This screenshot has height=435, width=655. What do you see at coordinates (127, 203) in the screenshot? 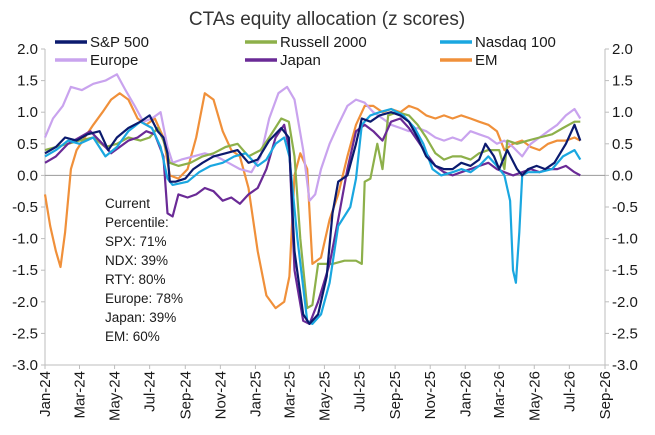
I see `percentile-note-line: Current` at bounding box center [127, 203].